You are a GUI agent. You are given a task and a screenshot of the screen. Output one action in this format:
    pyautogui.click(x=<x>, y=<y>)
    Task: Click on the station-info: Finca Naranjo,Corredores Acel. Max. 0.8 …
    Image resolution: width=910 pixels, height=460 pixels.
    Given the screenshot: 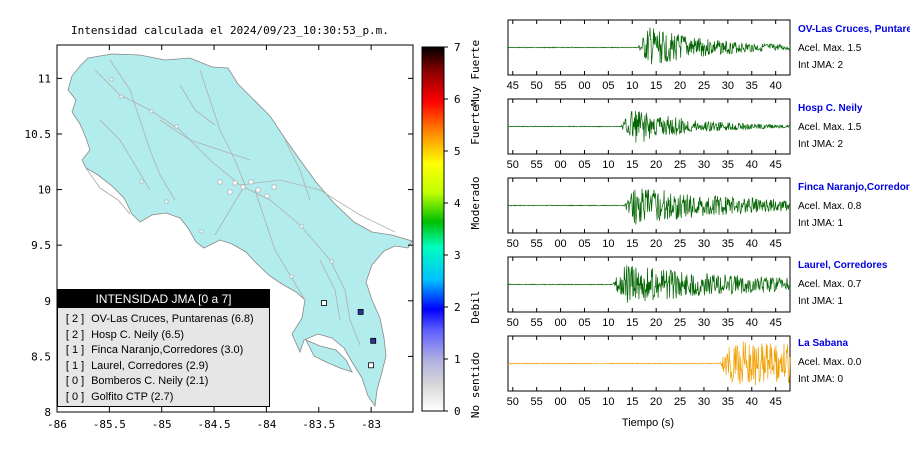 What is the action you would take?
    pyautogui.click(x=854, y=205)
    